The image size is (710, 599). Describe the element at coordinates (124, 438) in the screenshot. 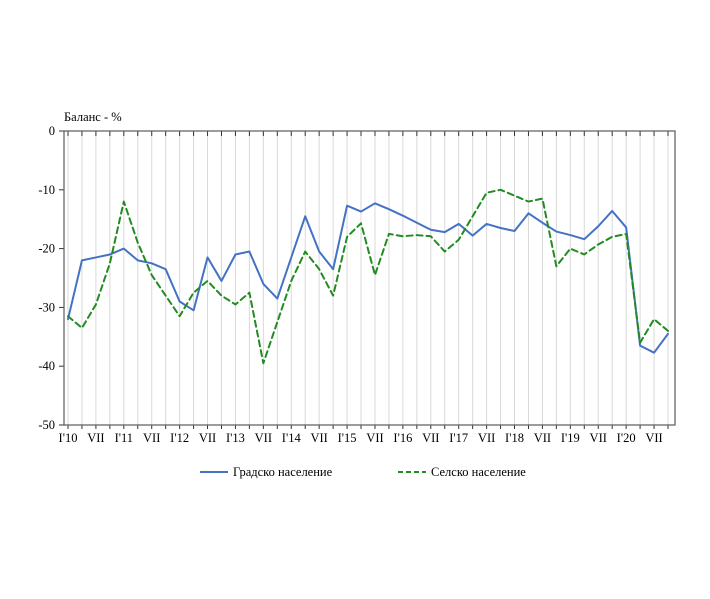

I see `x-axis-tick-label: I'11` at that location.